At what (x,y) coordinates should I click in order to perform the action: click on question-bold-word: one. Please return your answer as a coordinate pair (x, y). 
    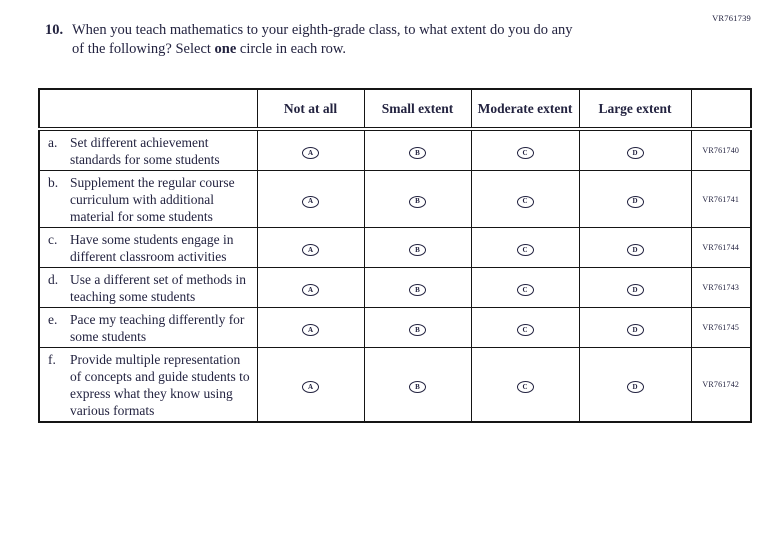
    Looking at the image, I should click on (225, 49).